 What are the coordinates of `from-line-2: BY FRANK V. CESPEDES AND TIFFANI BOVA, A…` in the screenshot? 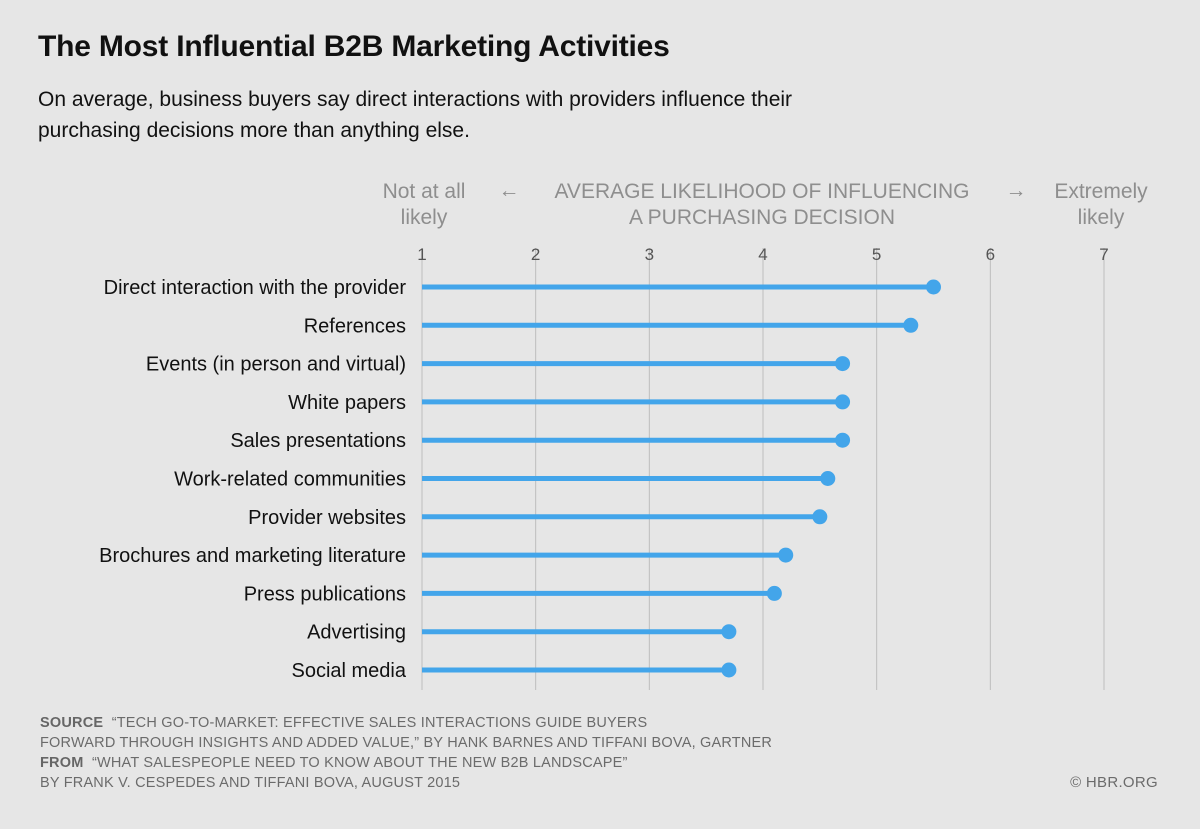 It's located at (250, 783).